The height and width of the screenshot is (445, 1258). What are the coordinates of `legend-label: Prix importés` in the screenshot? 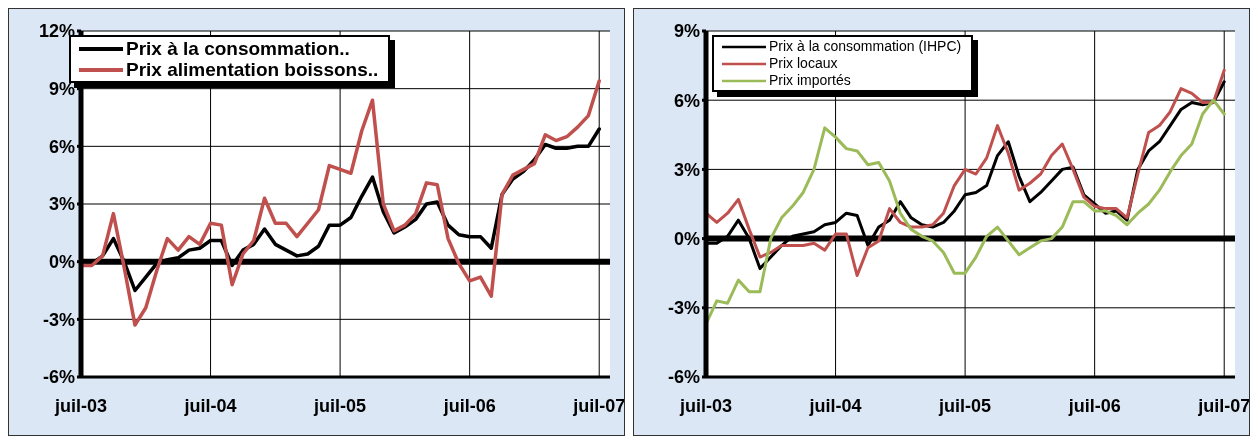 It's located at (810, 80).